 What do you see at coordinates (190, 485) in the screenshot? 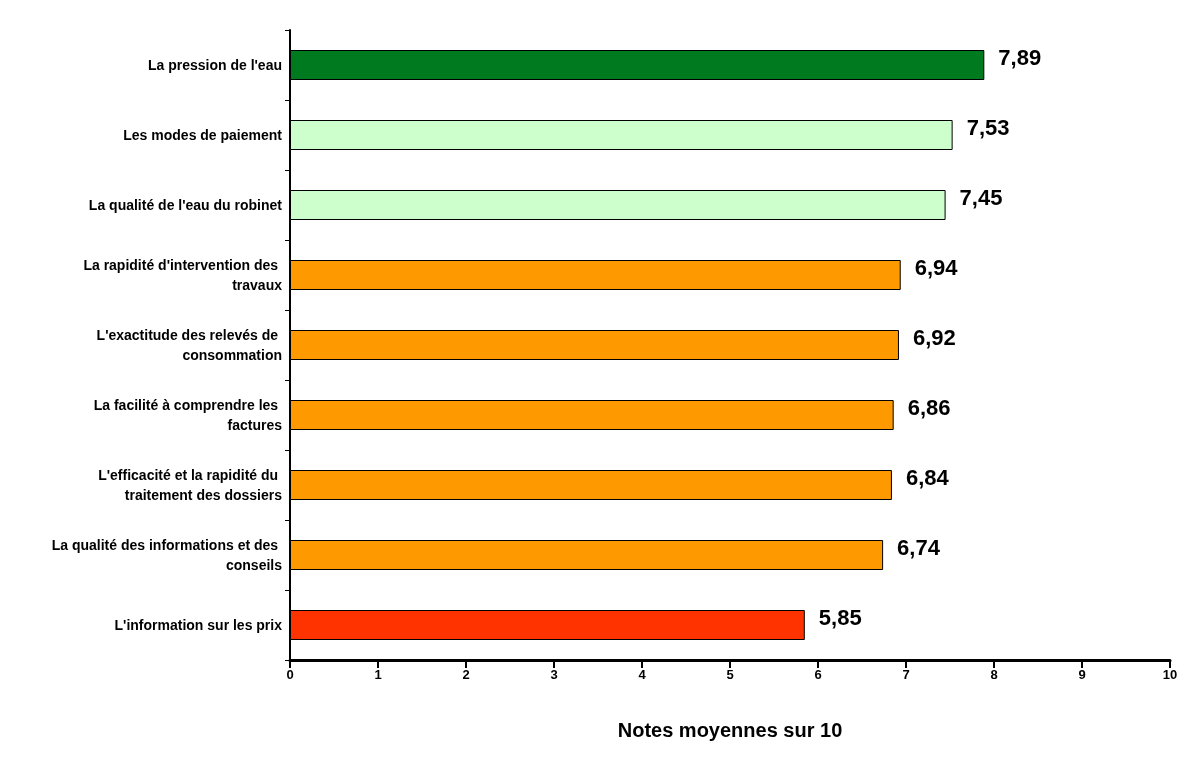
I see `y-tick-label: L'efficacité et la rapidité du traitement des dossiers` at bounding box center [190, 485].